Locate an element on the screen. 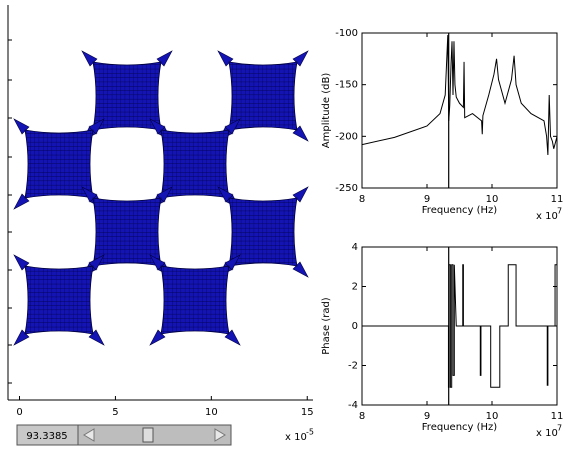  y-tick-label: 4 is located at coordinates (355, 247).